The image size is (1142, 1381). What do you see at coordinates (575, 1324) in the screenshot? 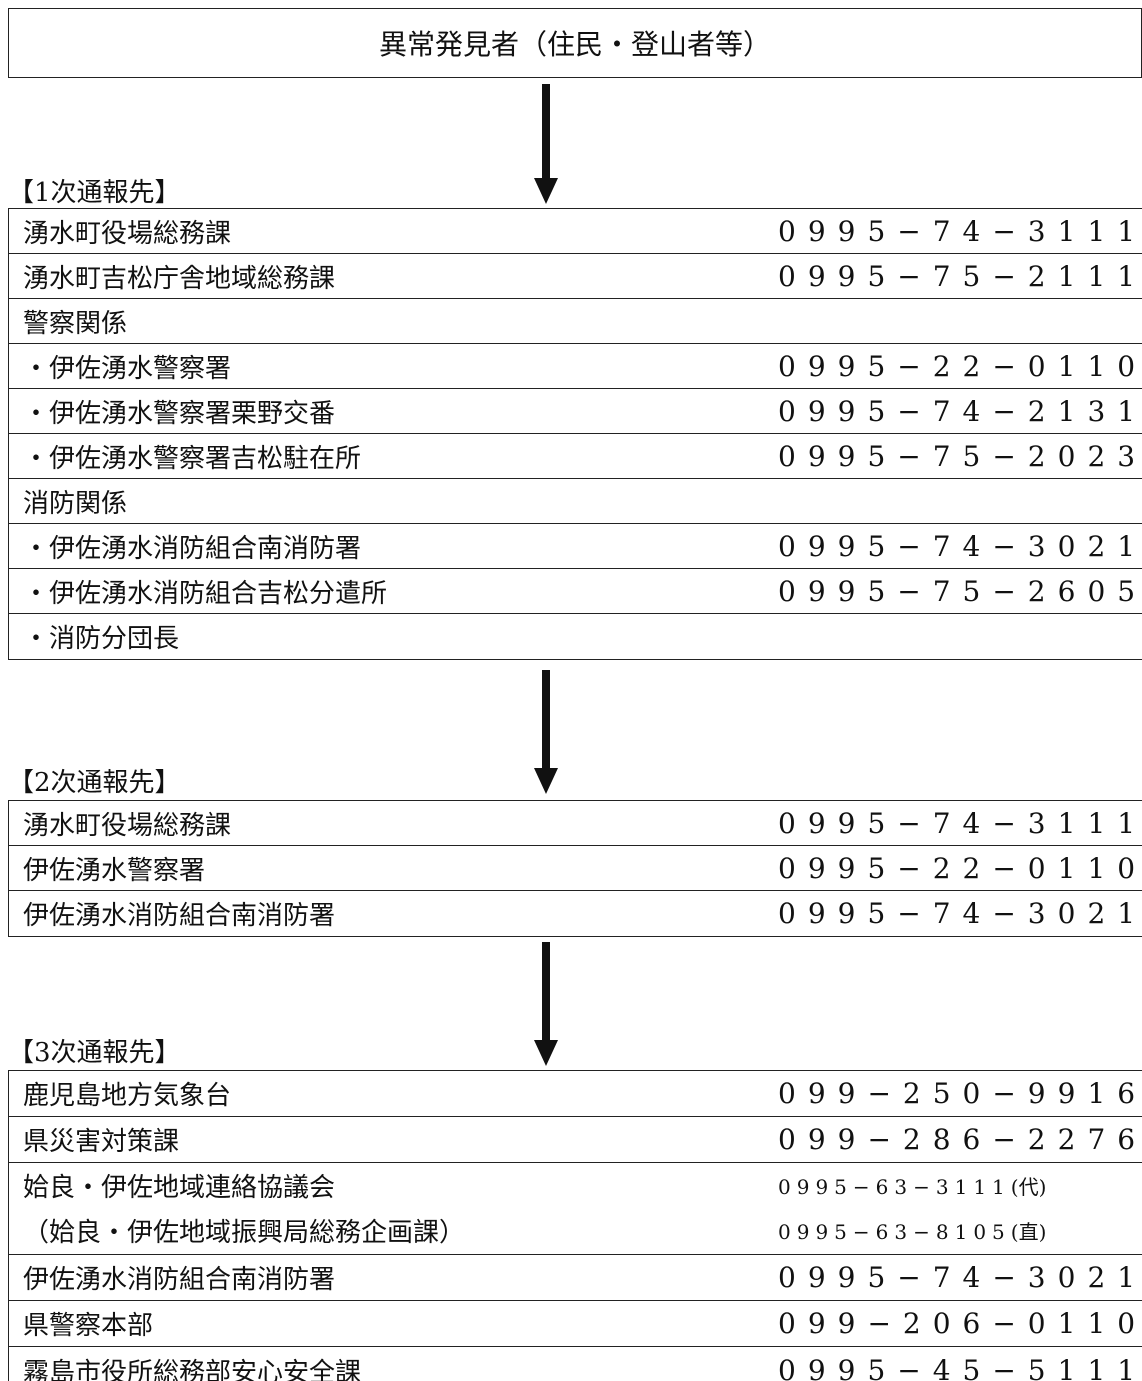
I see `table-row: 県警察本部 099−206−0110` at bounding box center [575, 1324].